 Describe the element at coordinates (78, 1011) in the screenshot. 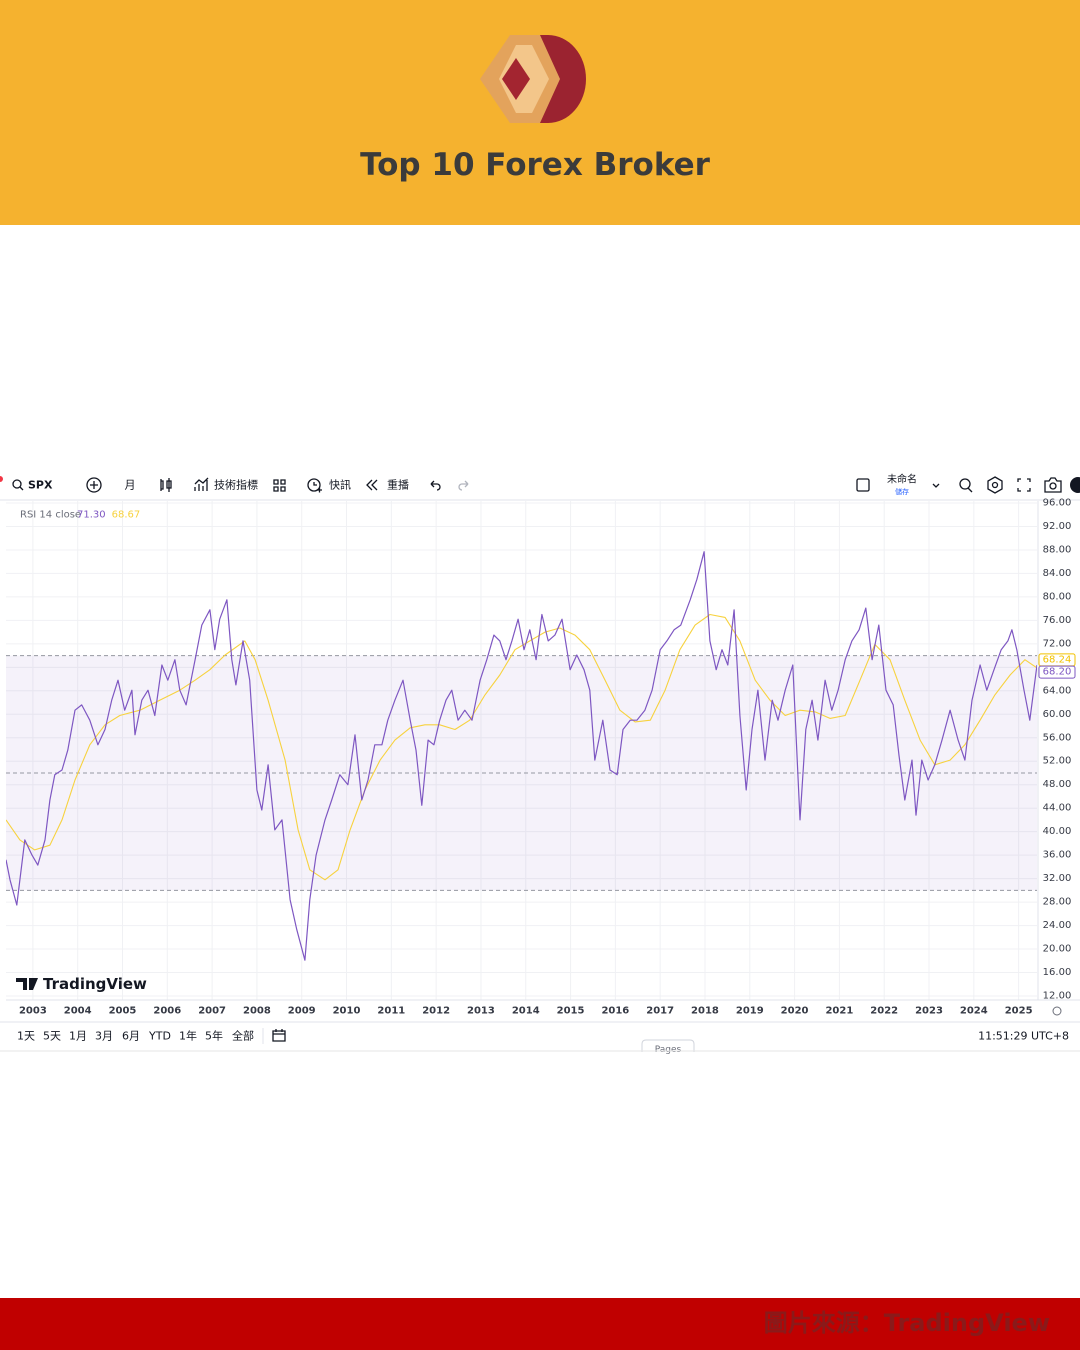

I see `x-tick-label: 2004` at that location.